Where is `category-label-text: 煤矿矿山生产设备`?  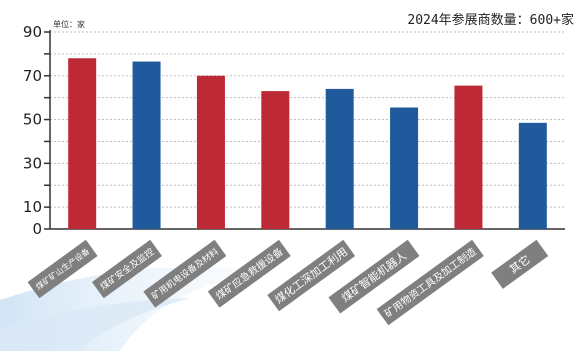
category-label-text: 煤矿矿山生产设备 is located at coordinates (63, 269).